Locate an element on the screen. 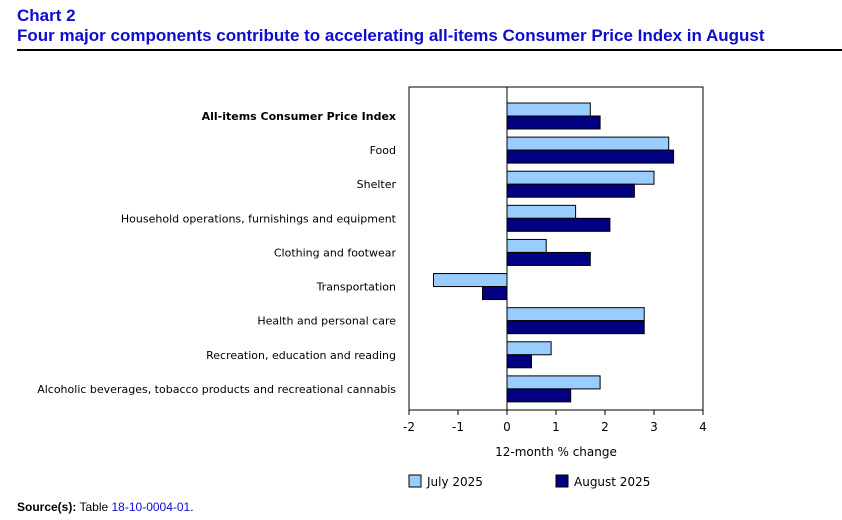 The image size is (842, 520). category-label: Transportation is located at coordinates (356, 287).